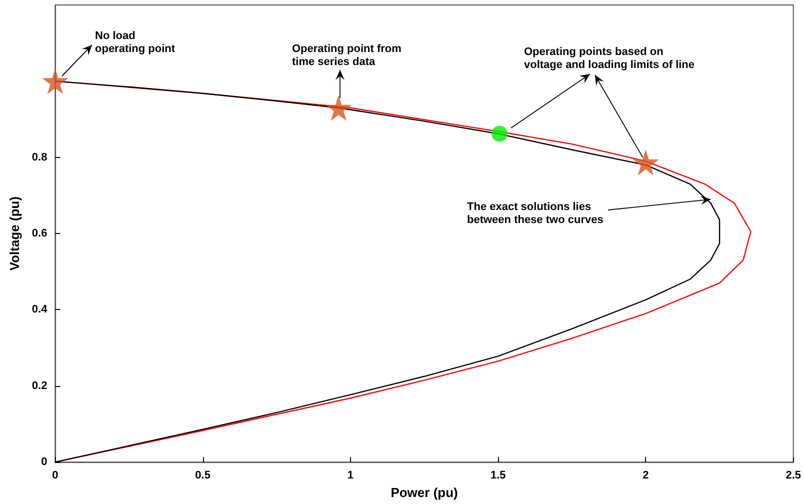 The width and height of the screenshot is (804, 504). I want to click on x-axis-title: Power (pu), so click(424, 492).